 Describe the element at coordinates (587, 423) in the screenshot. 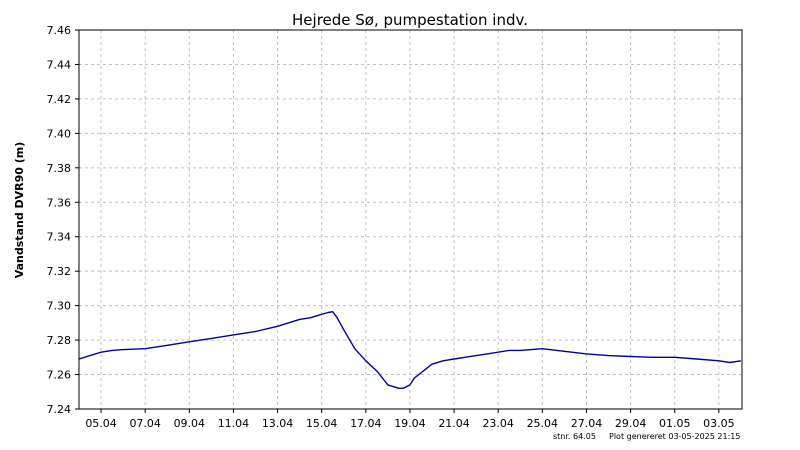

I see `x-tick-label: 27.04` at that location.